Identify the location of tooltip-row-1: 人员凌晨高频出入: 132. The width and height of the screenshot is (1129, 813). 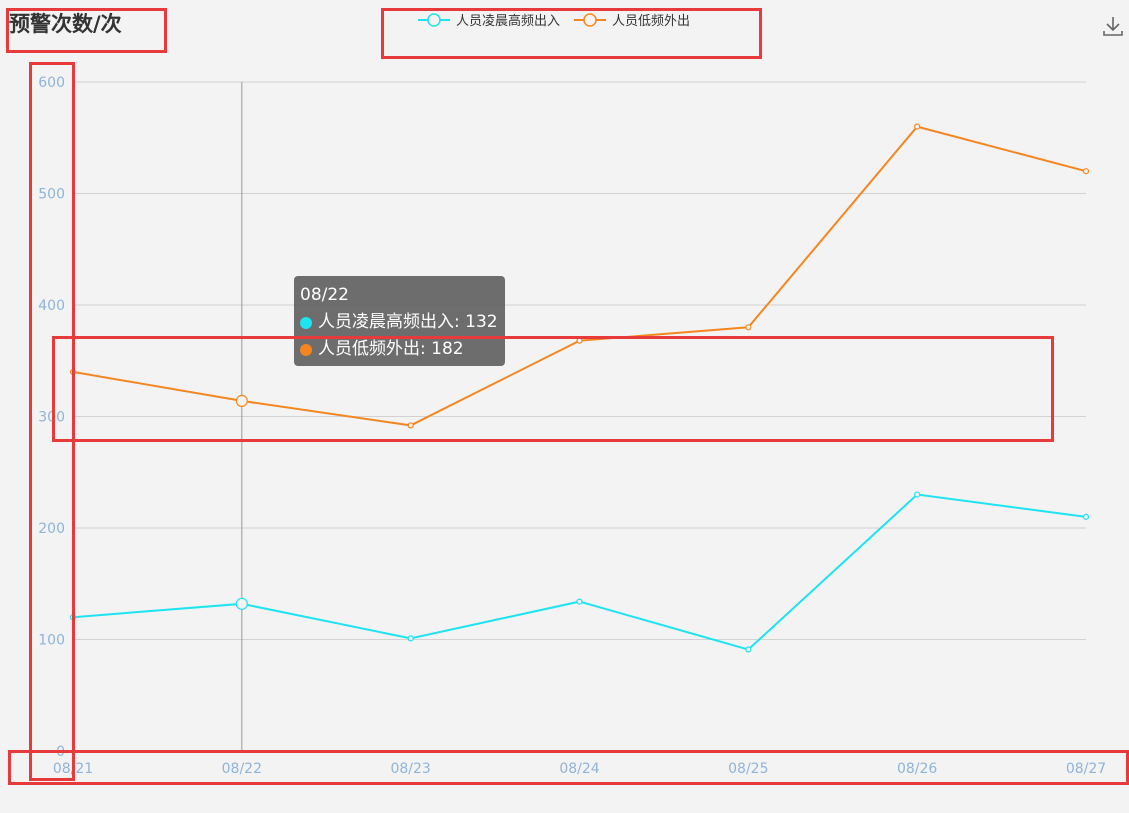
(399, 322).